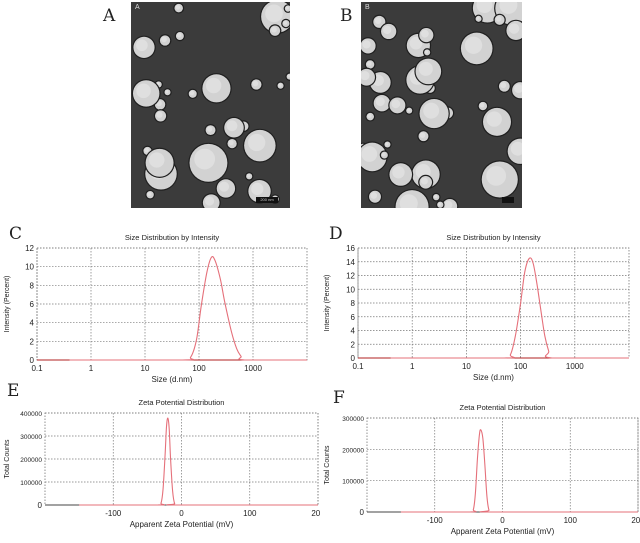  What do you see at coordinates (137, 7) in the screenshot?
I see `micrograph-a-tag: A` at bounding box center [137, 7].